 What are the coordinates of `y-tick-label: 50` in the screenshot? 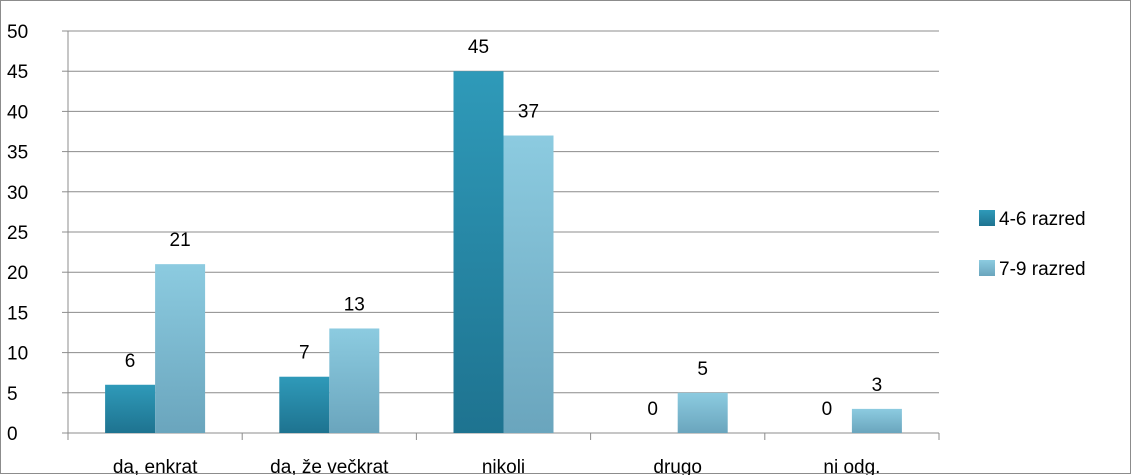 It's located at (17, 32).